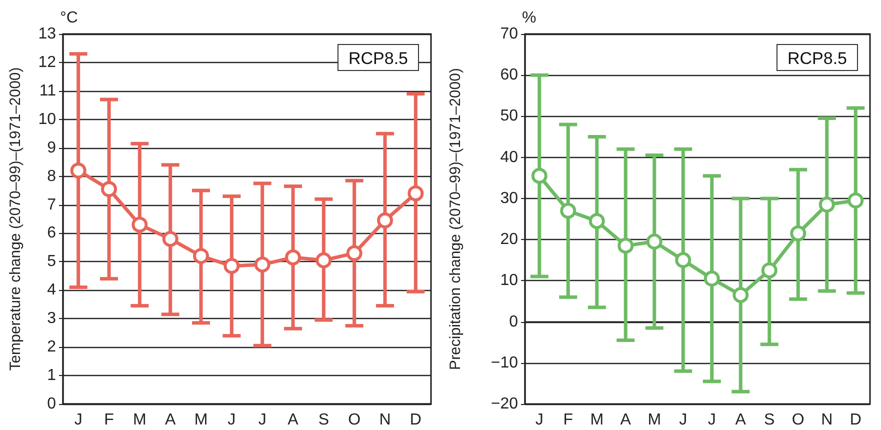 The height and width of the screenshot is (430, 881). What do you see at coordinates (15, 219) in the screenshot?
I see `y-axis-title: Temperature change (2070–99)–(1971–2000)` at bounding box center [15, 219].